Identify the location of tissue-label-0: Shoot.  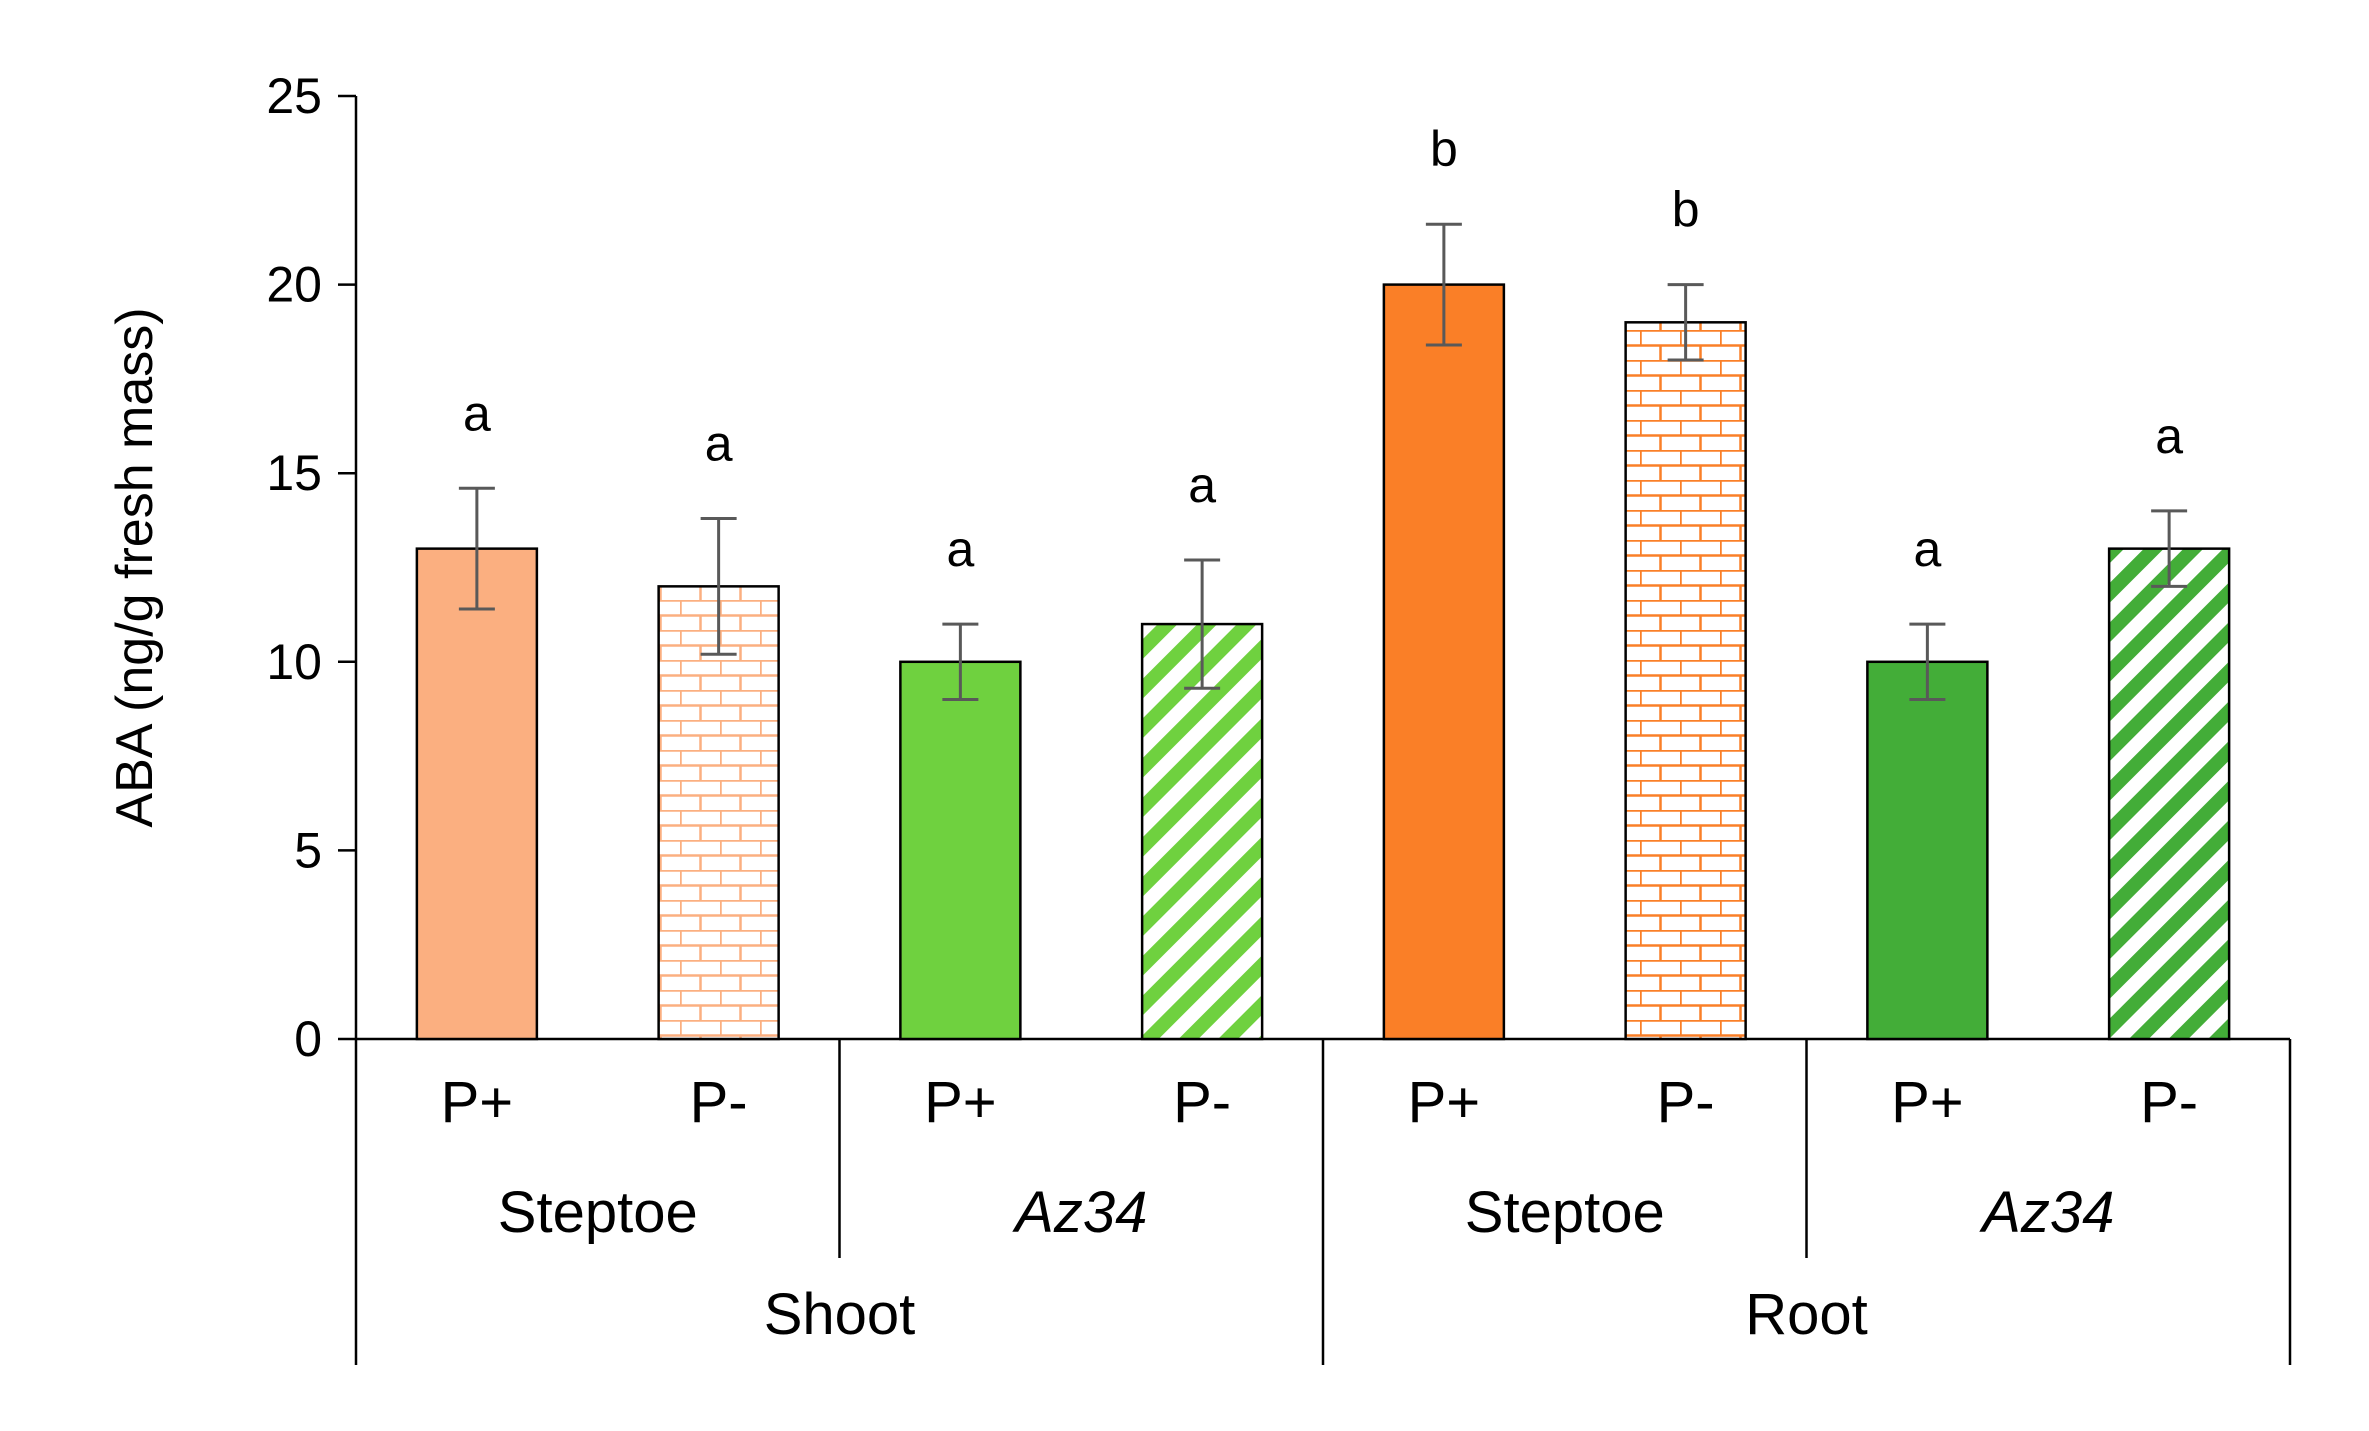
(840, 1314).